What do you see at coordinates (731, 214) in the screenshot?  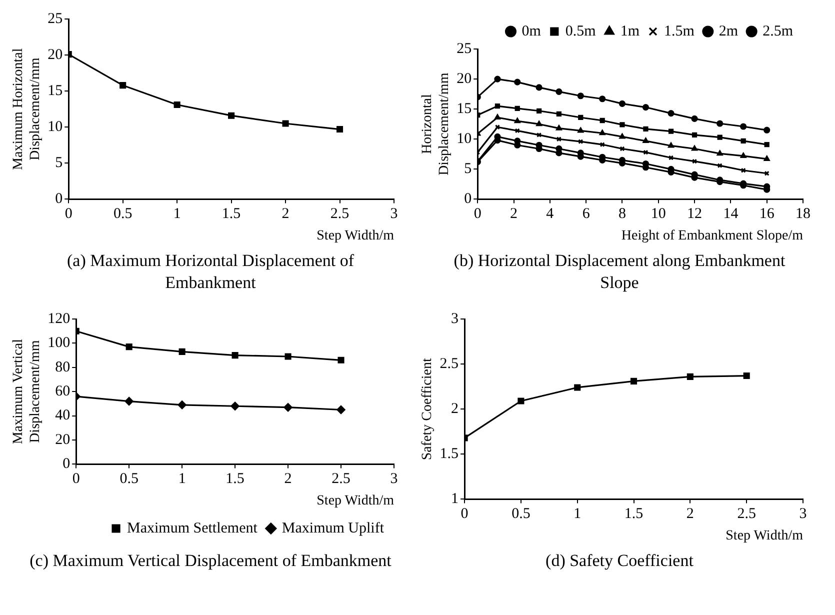 I see `x-tick-label: 14` at bounding box center [731, 214].